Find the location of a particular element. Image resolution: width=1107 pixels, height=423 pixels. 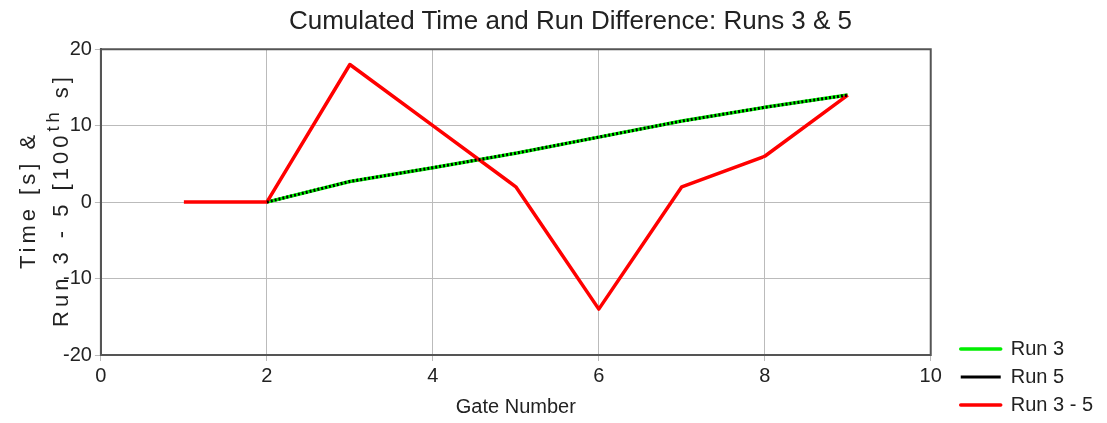

x-tick-label: 6 is located at coordinates (599, 374).